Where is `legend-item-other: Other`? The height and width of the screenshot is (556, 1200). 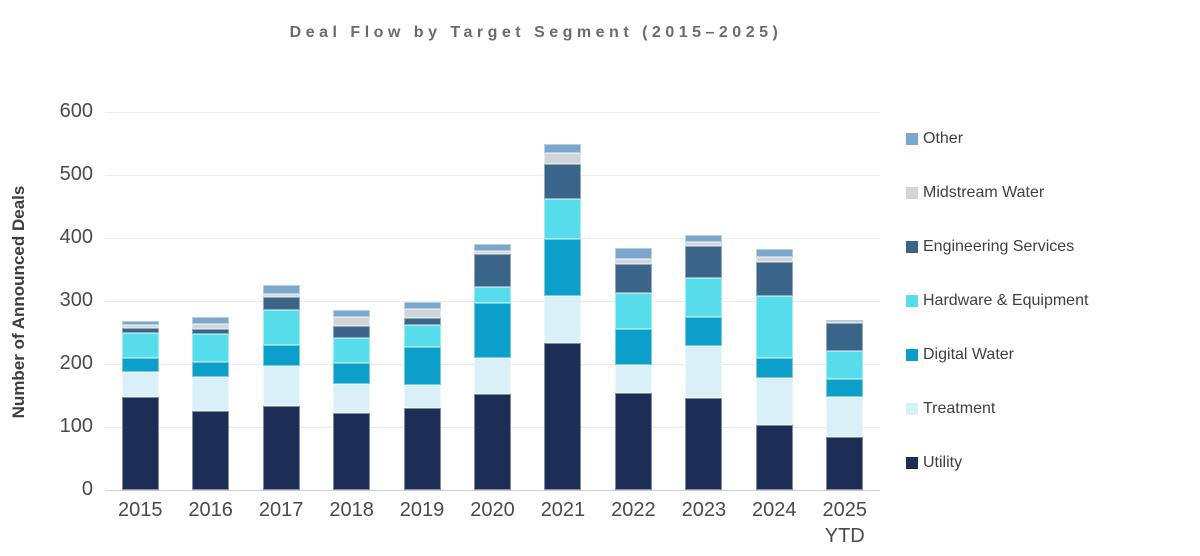 legend-item-other: Other is located at coordinates (1051, 139).